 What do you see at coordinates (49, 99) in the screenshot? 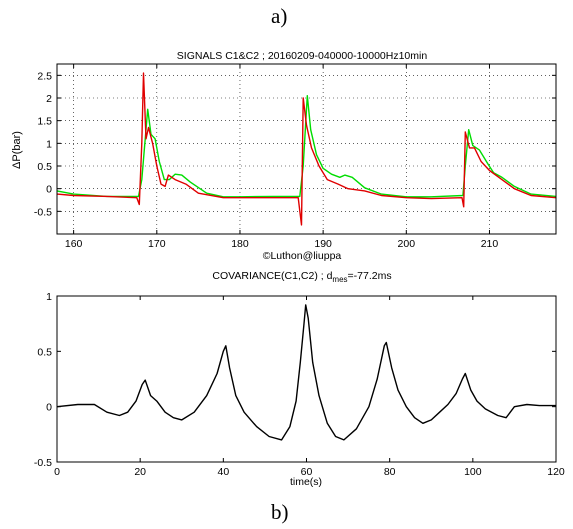
I see `signals-y-tick-label: 2` at bounding box center [49, 99].